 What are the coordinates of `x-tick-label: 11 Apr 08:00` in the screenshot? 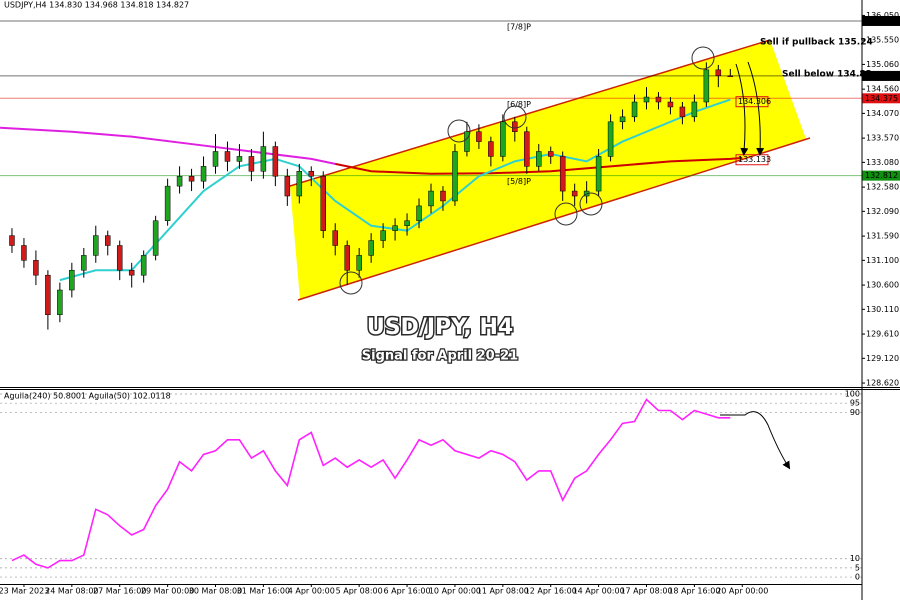 It's located at (503, 591).